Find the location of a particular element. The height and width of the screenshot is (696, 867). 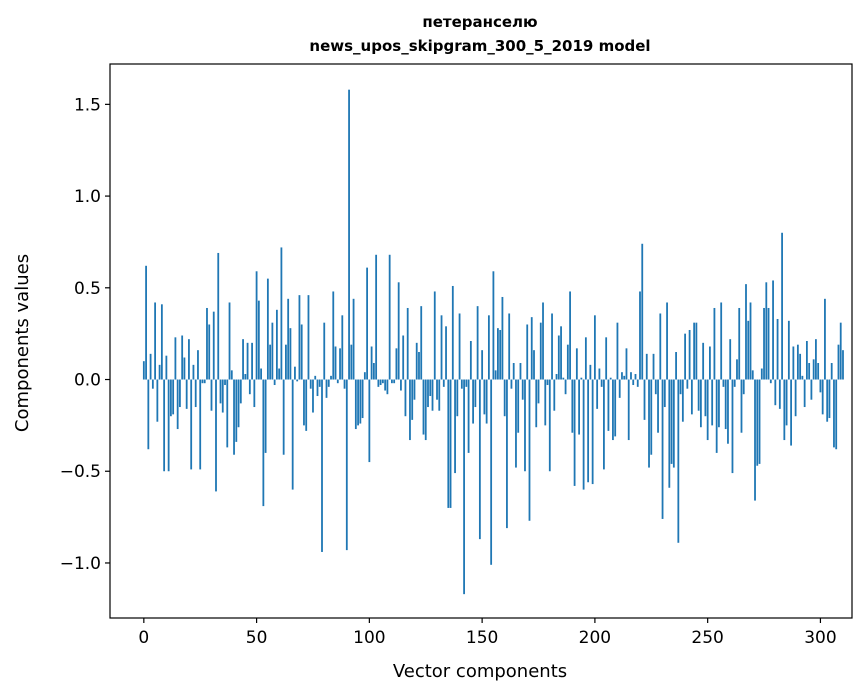

x-tick-label: 200 is located at coordinates (595, 638).